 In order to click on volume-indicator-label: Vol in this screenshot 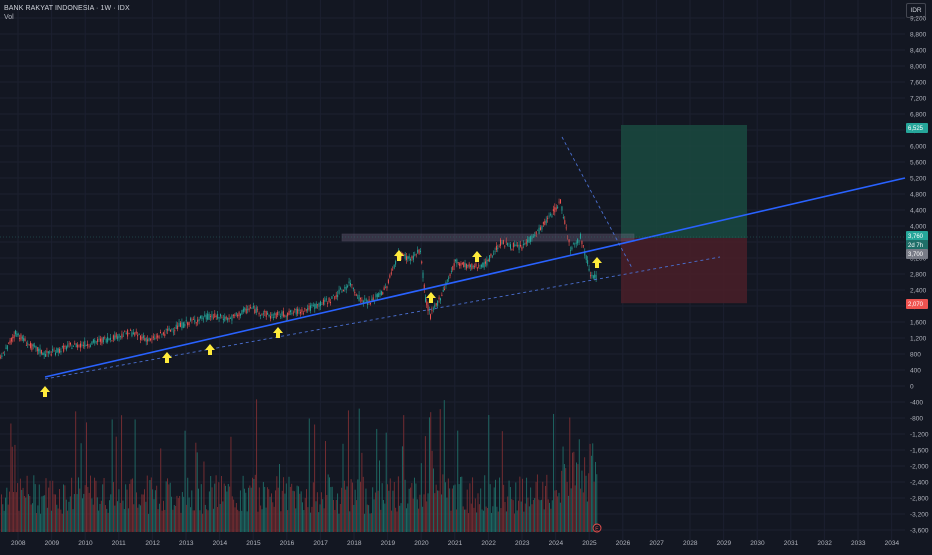, I will do `click(9, 17)`.